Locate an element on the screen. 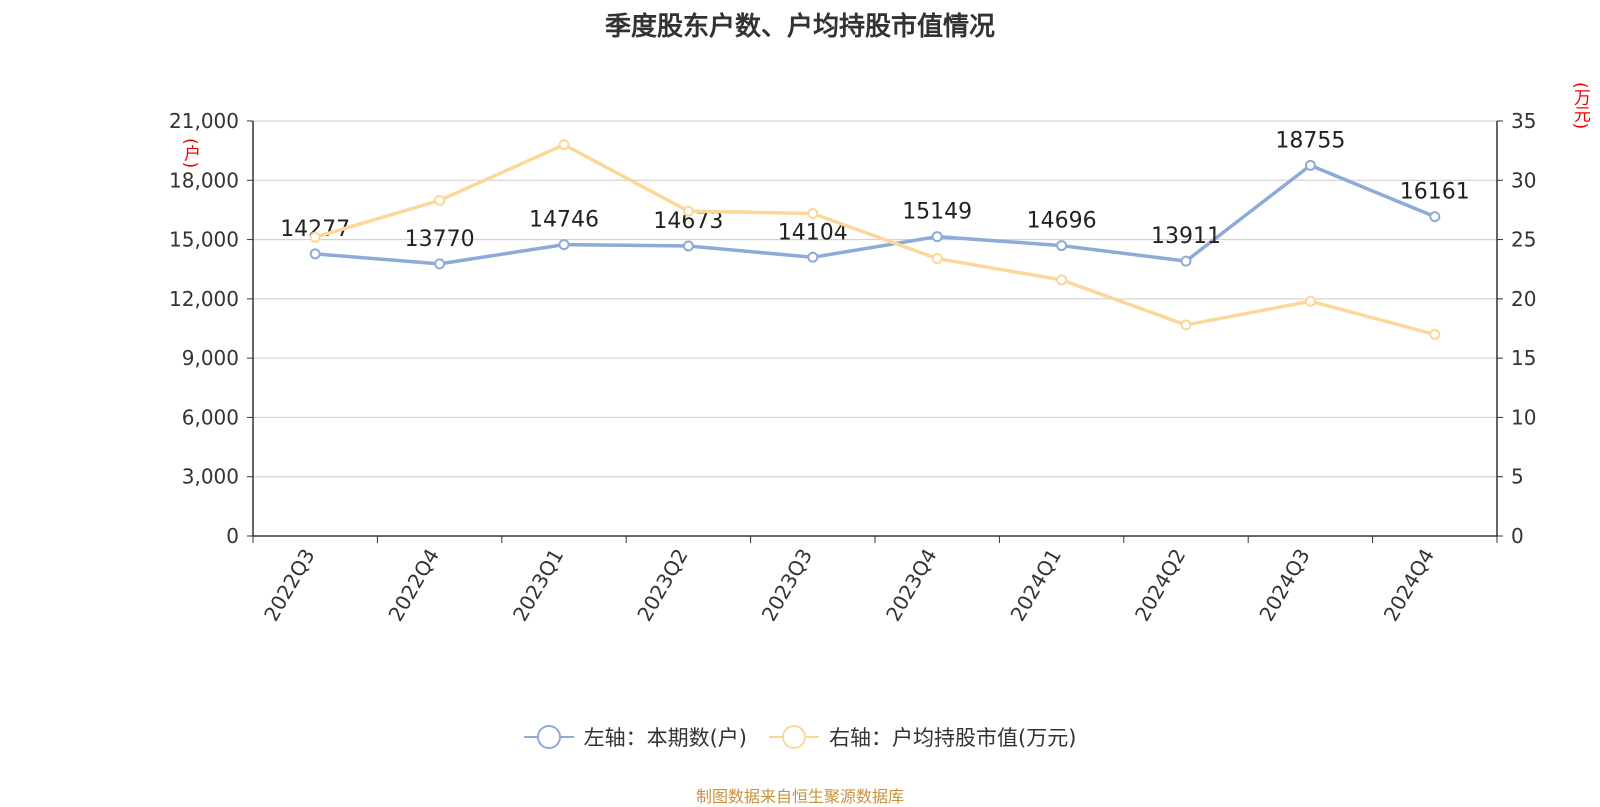  x-axis-tick-label: 2022Q3 is located at coordinates (289, 585).